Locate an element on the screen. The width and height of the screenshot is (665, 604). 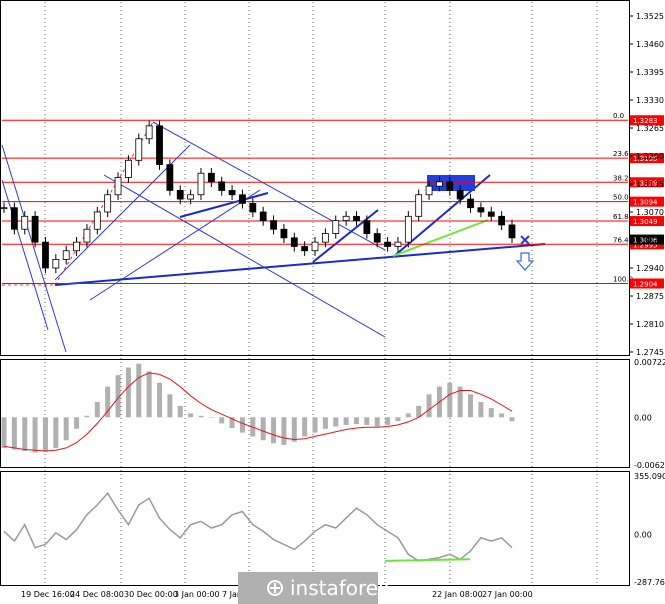
current-price-label: 1.3006 is located at coordinates (645, 241).